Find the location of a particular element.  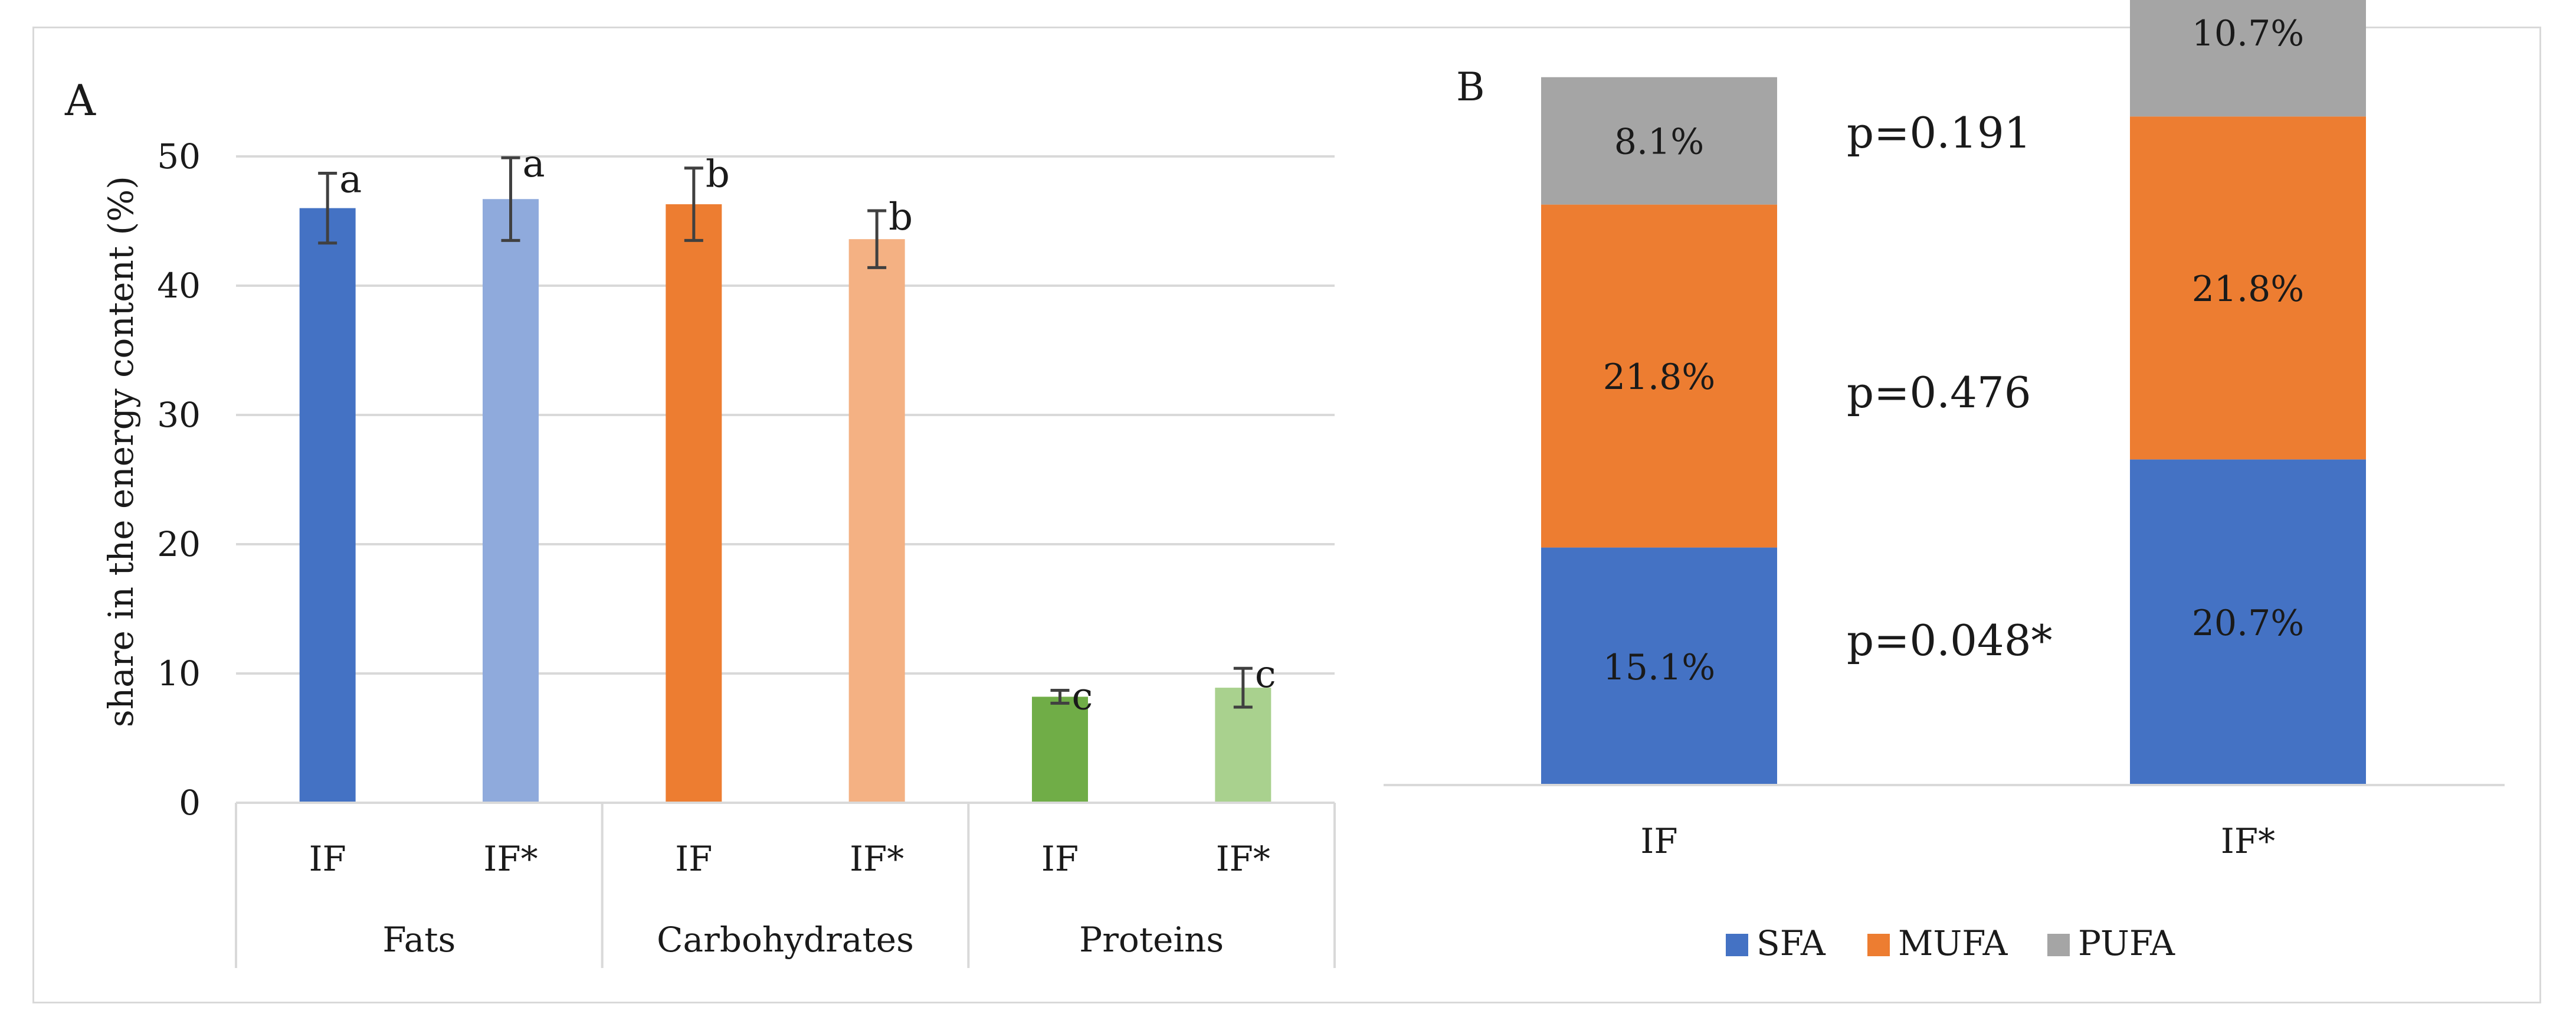

group-label: Carbohydrates is located at coordinates (785, 940).